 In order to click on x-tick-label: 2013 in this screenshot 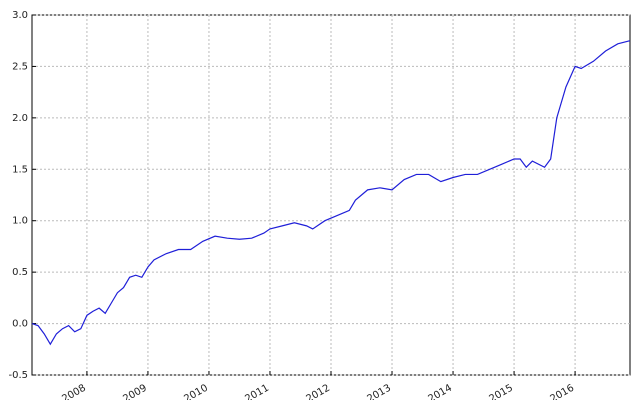, I will do `click(379, 391)`.